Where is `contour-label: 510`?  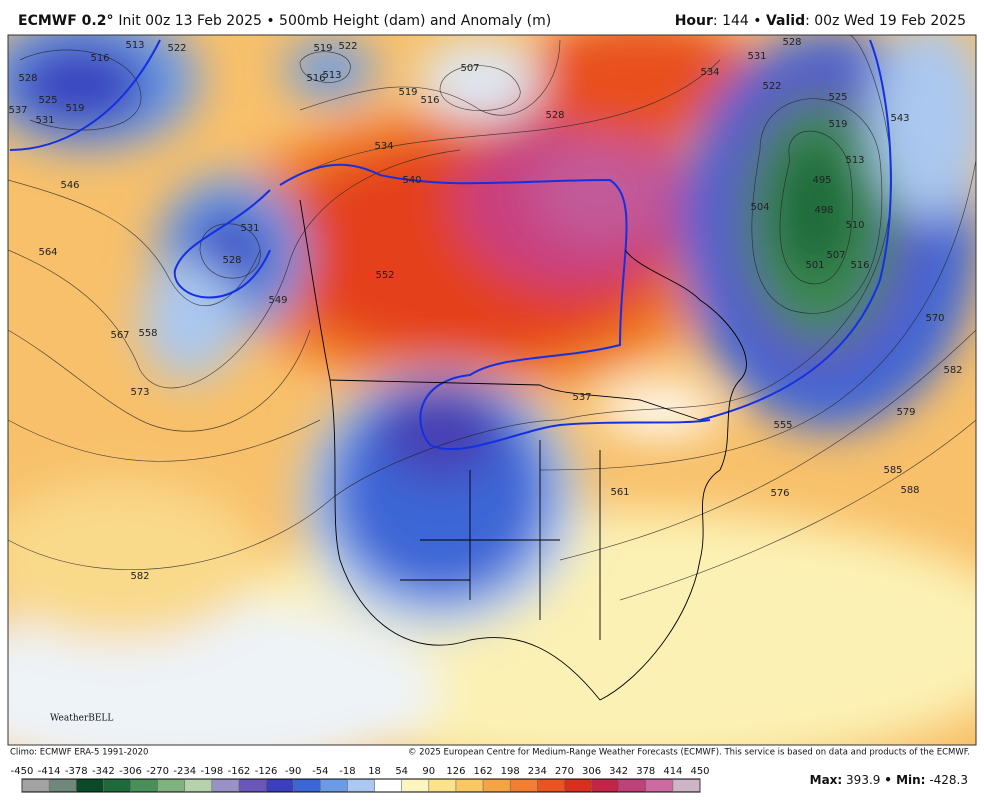 contour-label: 510 is located at coordinates (854, 225).